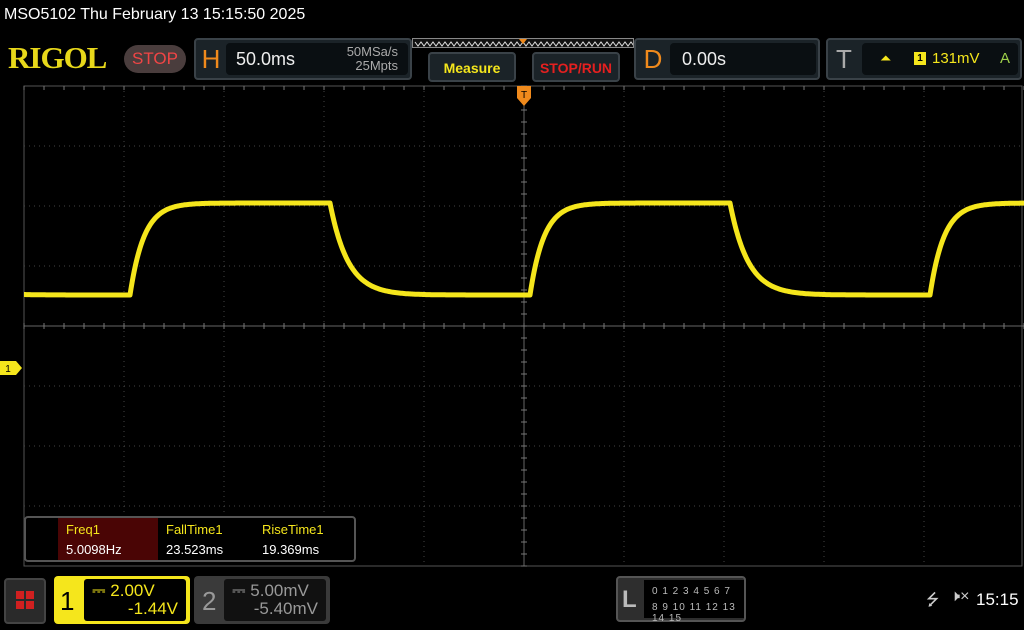 The width and height of the screenshot is (1024, 630). Describe the element at coordinates (209, 601) in the screenshot. I see `channel-number: 2` at that location.